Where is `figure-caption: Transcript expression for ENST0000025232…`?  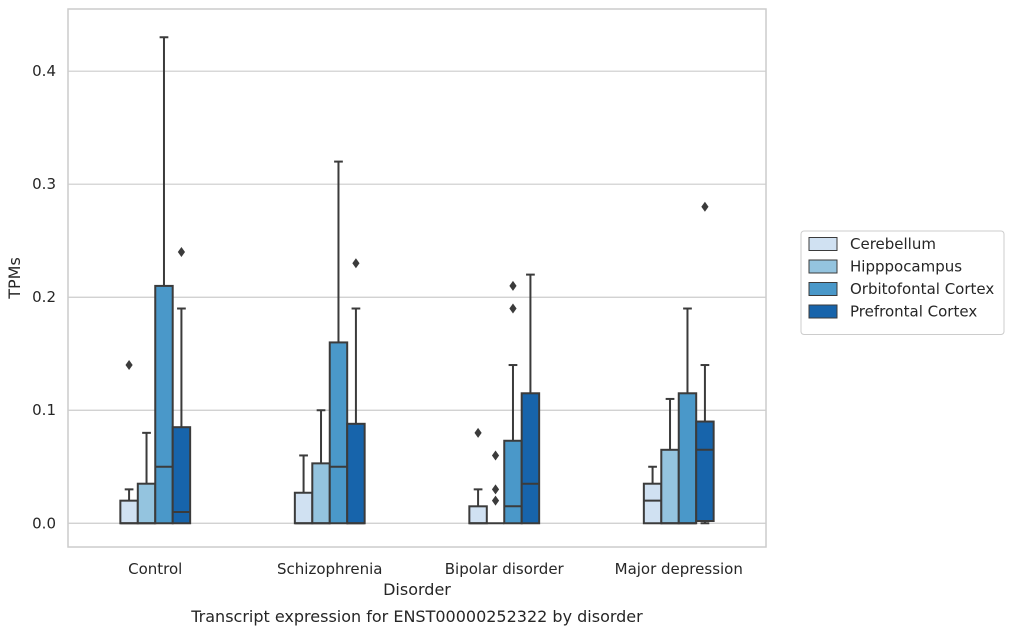 figure-caption: Transcript expression for ENST0000025232… is located at coordinates (416, 616).